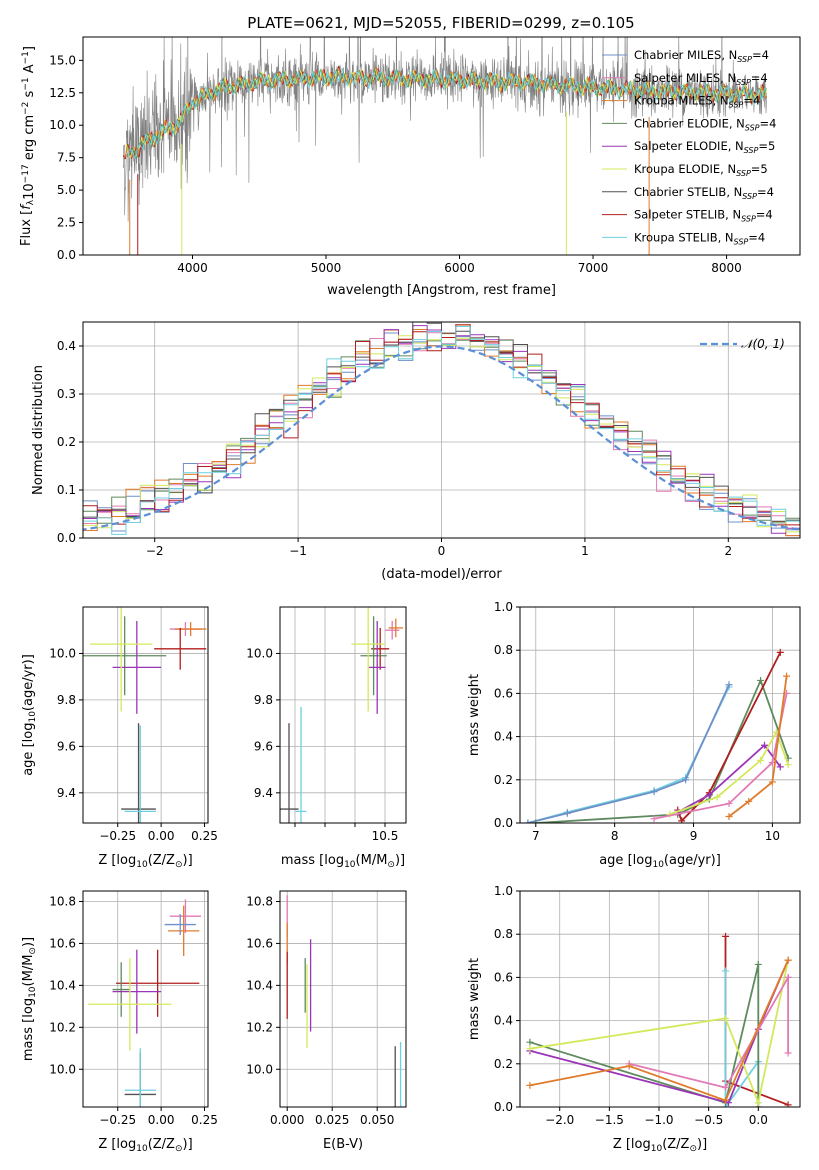 The image size is (819, 1170). What do you see at coordinates (441, 290) in the screenshot?
I see `x-axis-label: wavelength [Angstrom, rest frame]` at bounding box center [441, 290].